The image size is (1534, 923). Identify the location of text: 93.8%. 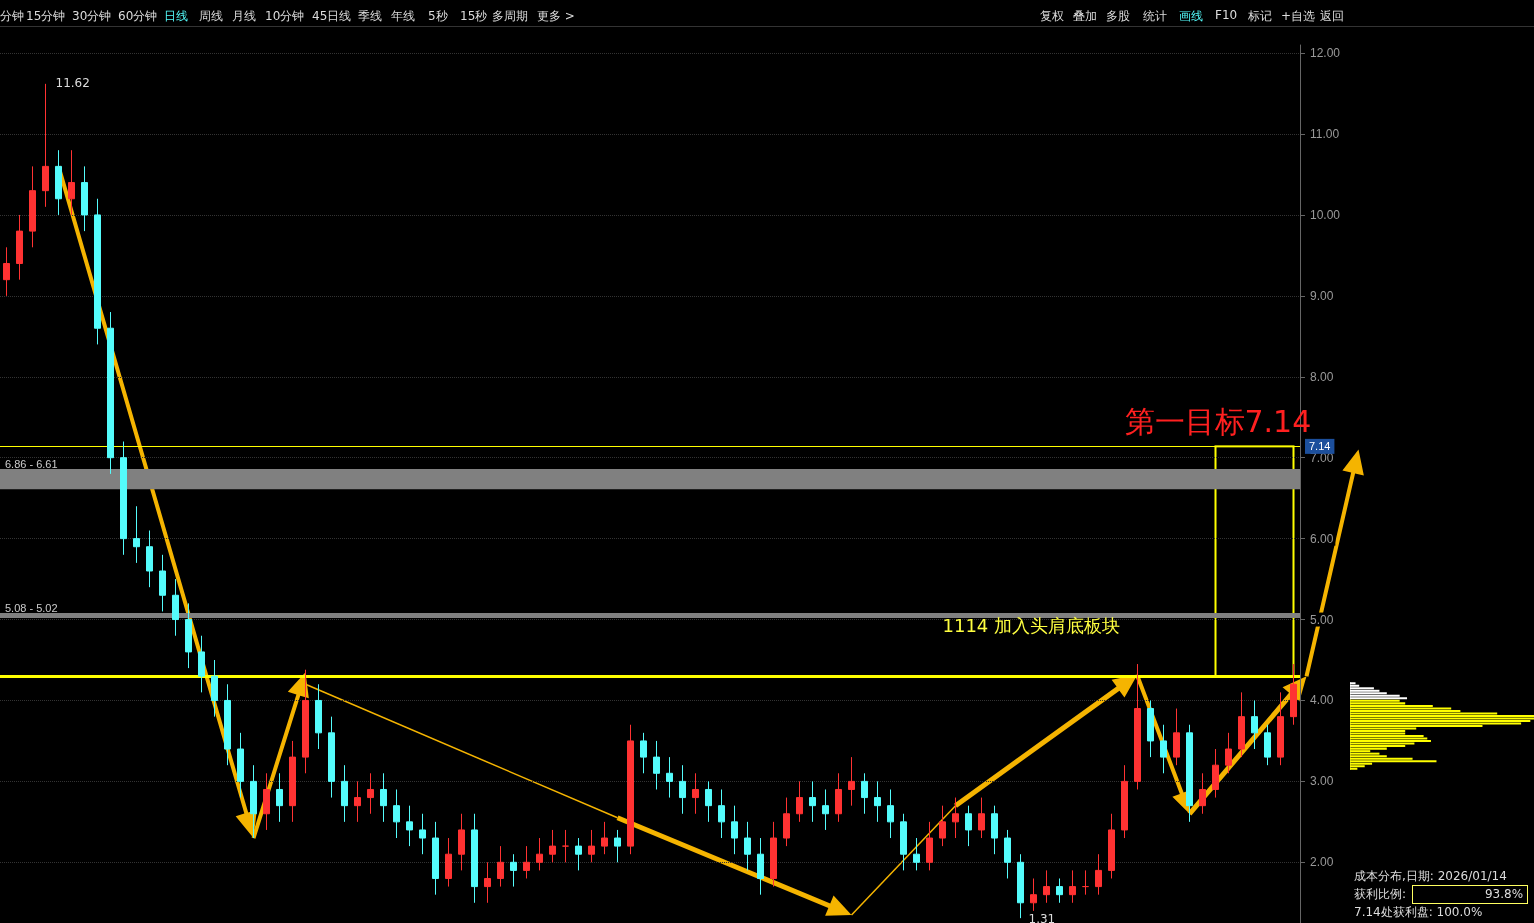
(1470, 894).